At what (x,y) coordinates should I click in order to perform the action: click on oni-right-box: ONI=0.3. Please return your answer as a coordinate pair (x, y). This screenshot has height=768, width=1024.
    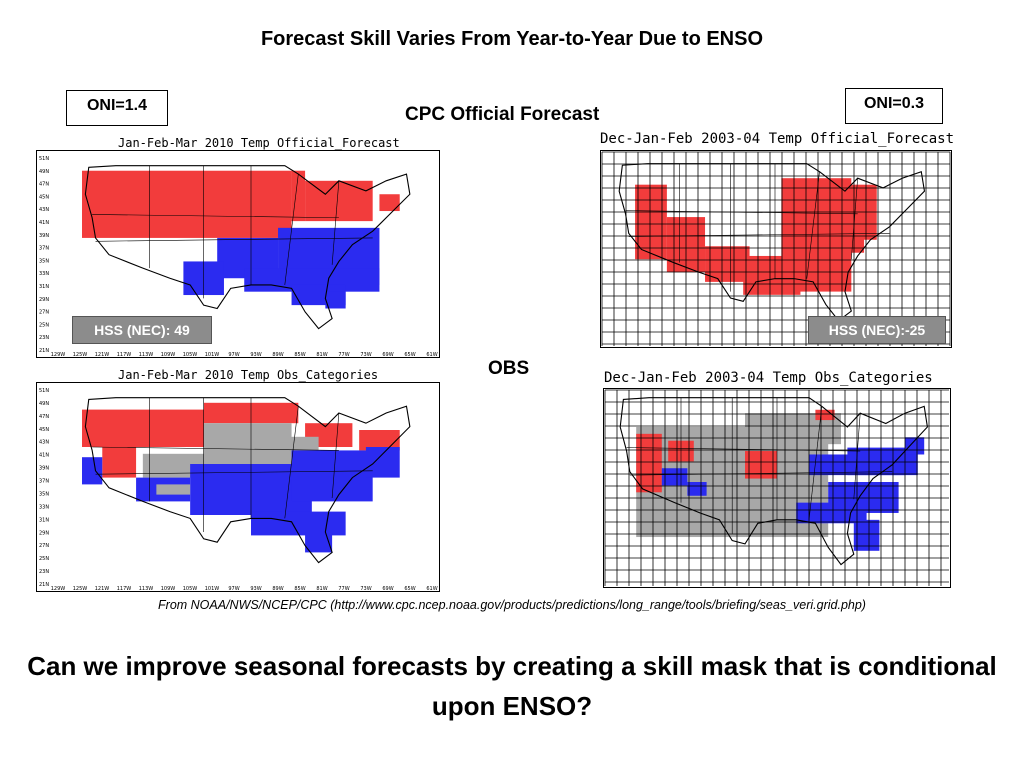
    Looking at the image, I should click on (894, 106).